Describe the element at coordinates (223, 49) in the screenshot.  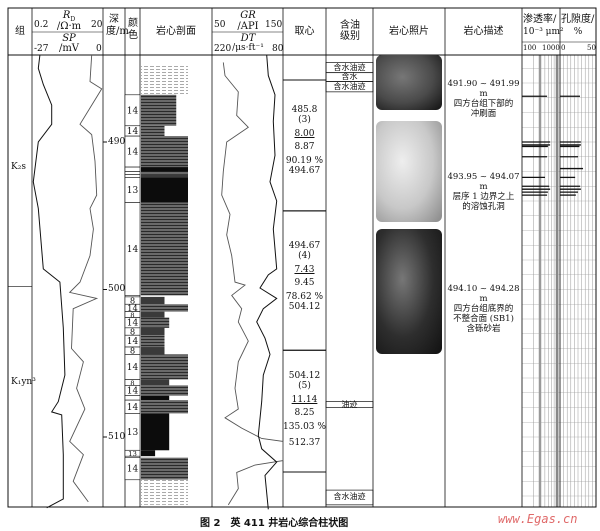
I see `dt-min: 220` at that location.